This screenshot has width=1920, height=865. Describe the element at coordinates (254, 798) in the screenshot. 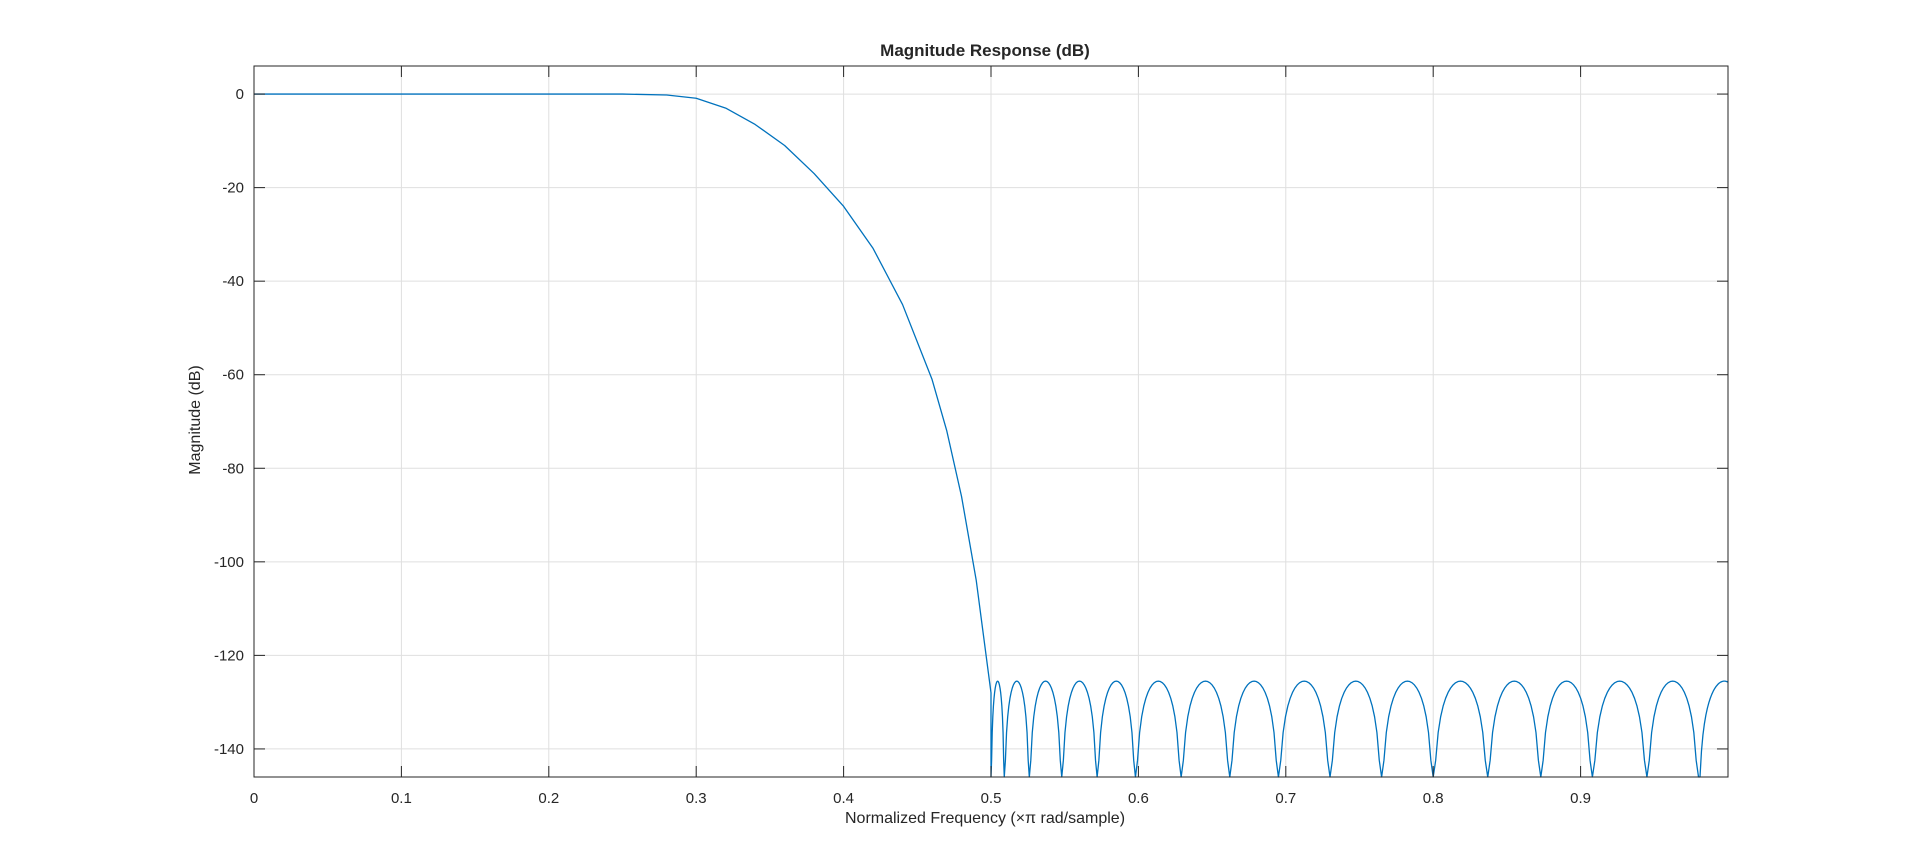

I see `x-tick-label: 0` at that location.